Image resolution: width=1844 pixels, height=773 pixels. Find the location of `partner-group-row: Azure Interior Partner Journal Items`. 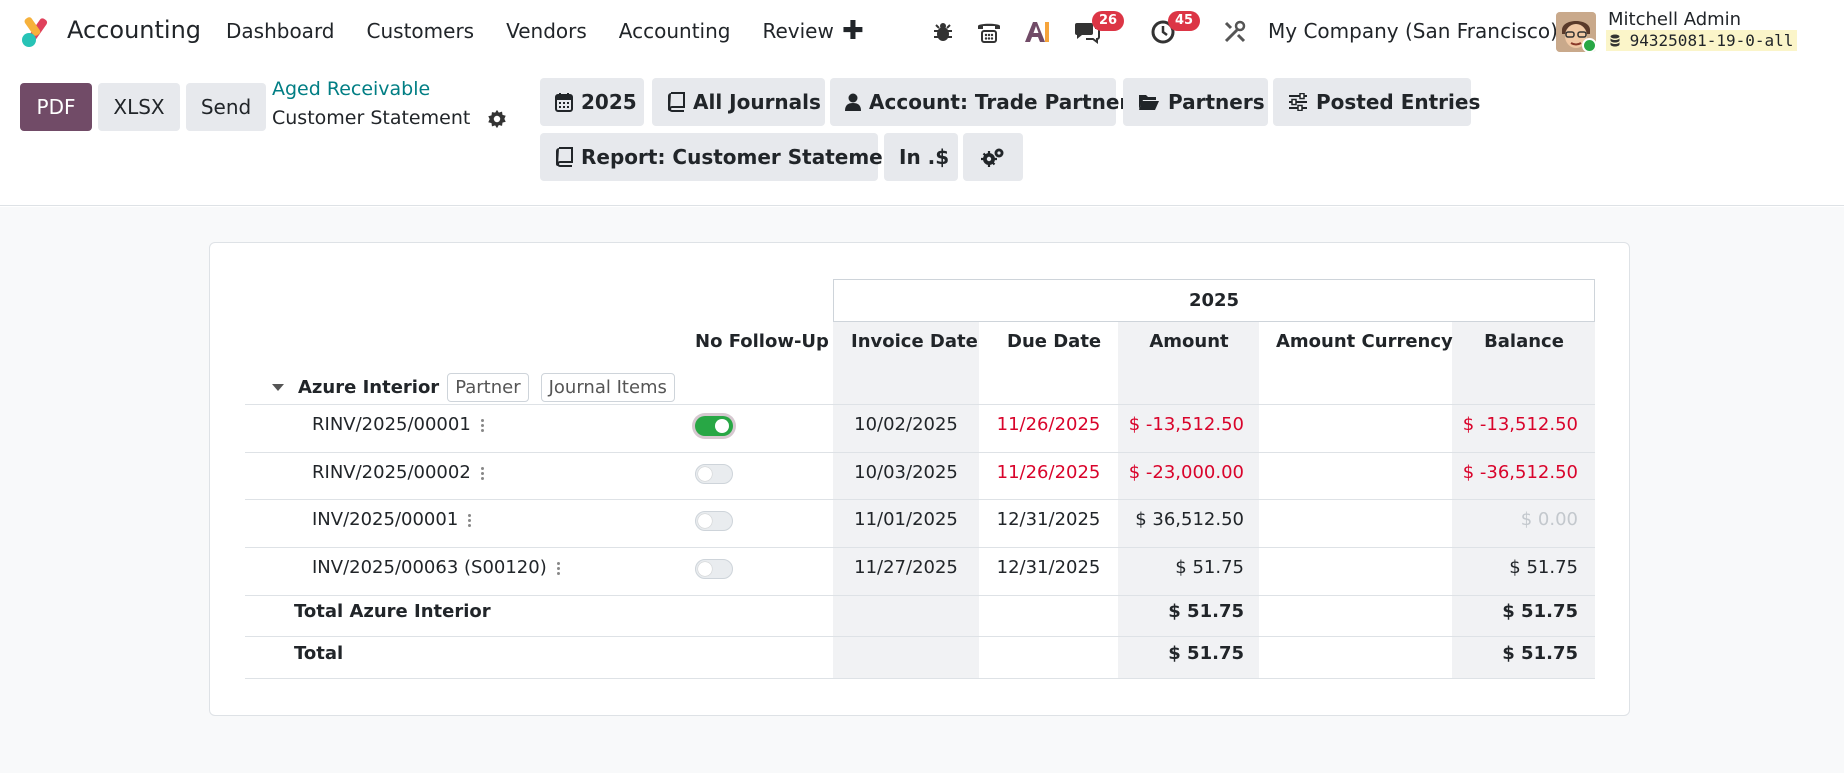

partner-group-row: Azure Interior Partner Journal Items is located at coordinates (466, 387).